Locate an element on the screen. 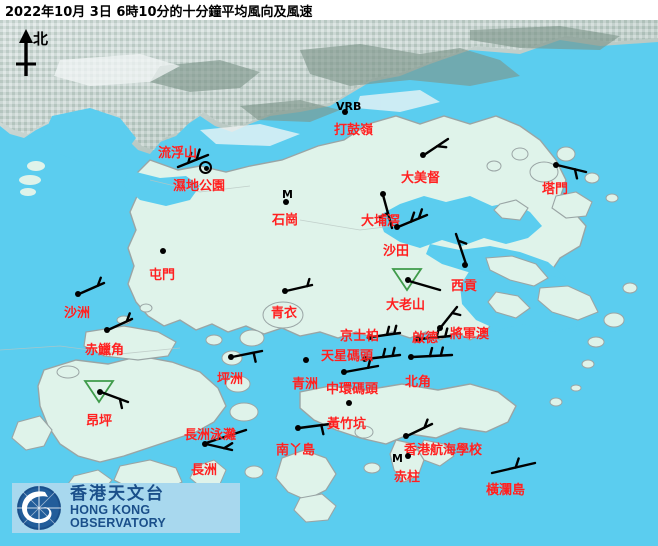  page-title: 2022年10月 3日 6時10分的十分鐘平均風向及風速 is located at coordinates (159, 12).